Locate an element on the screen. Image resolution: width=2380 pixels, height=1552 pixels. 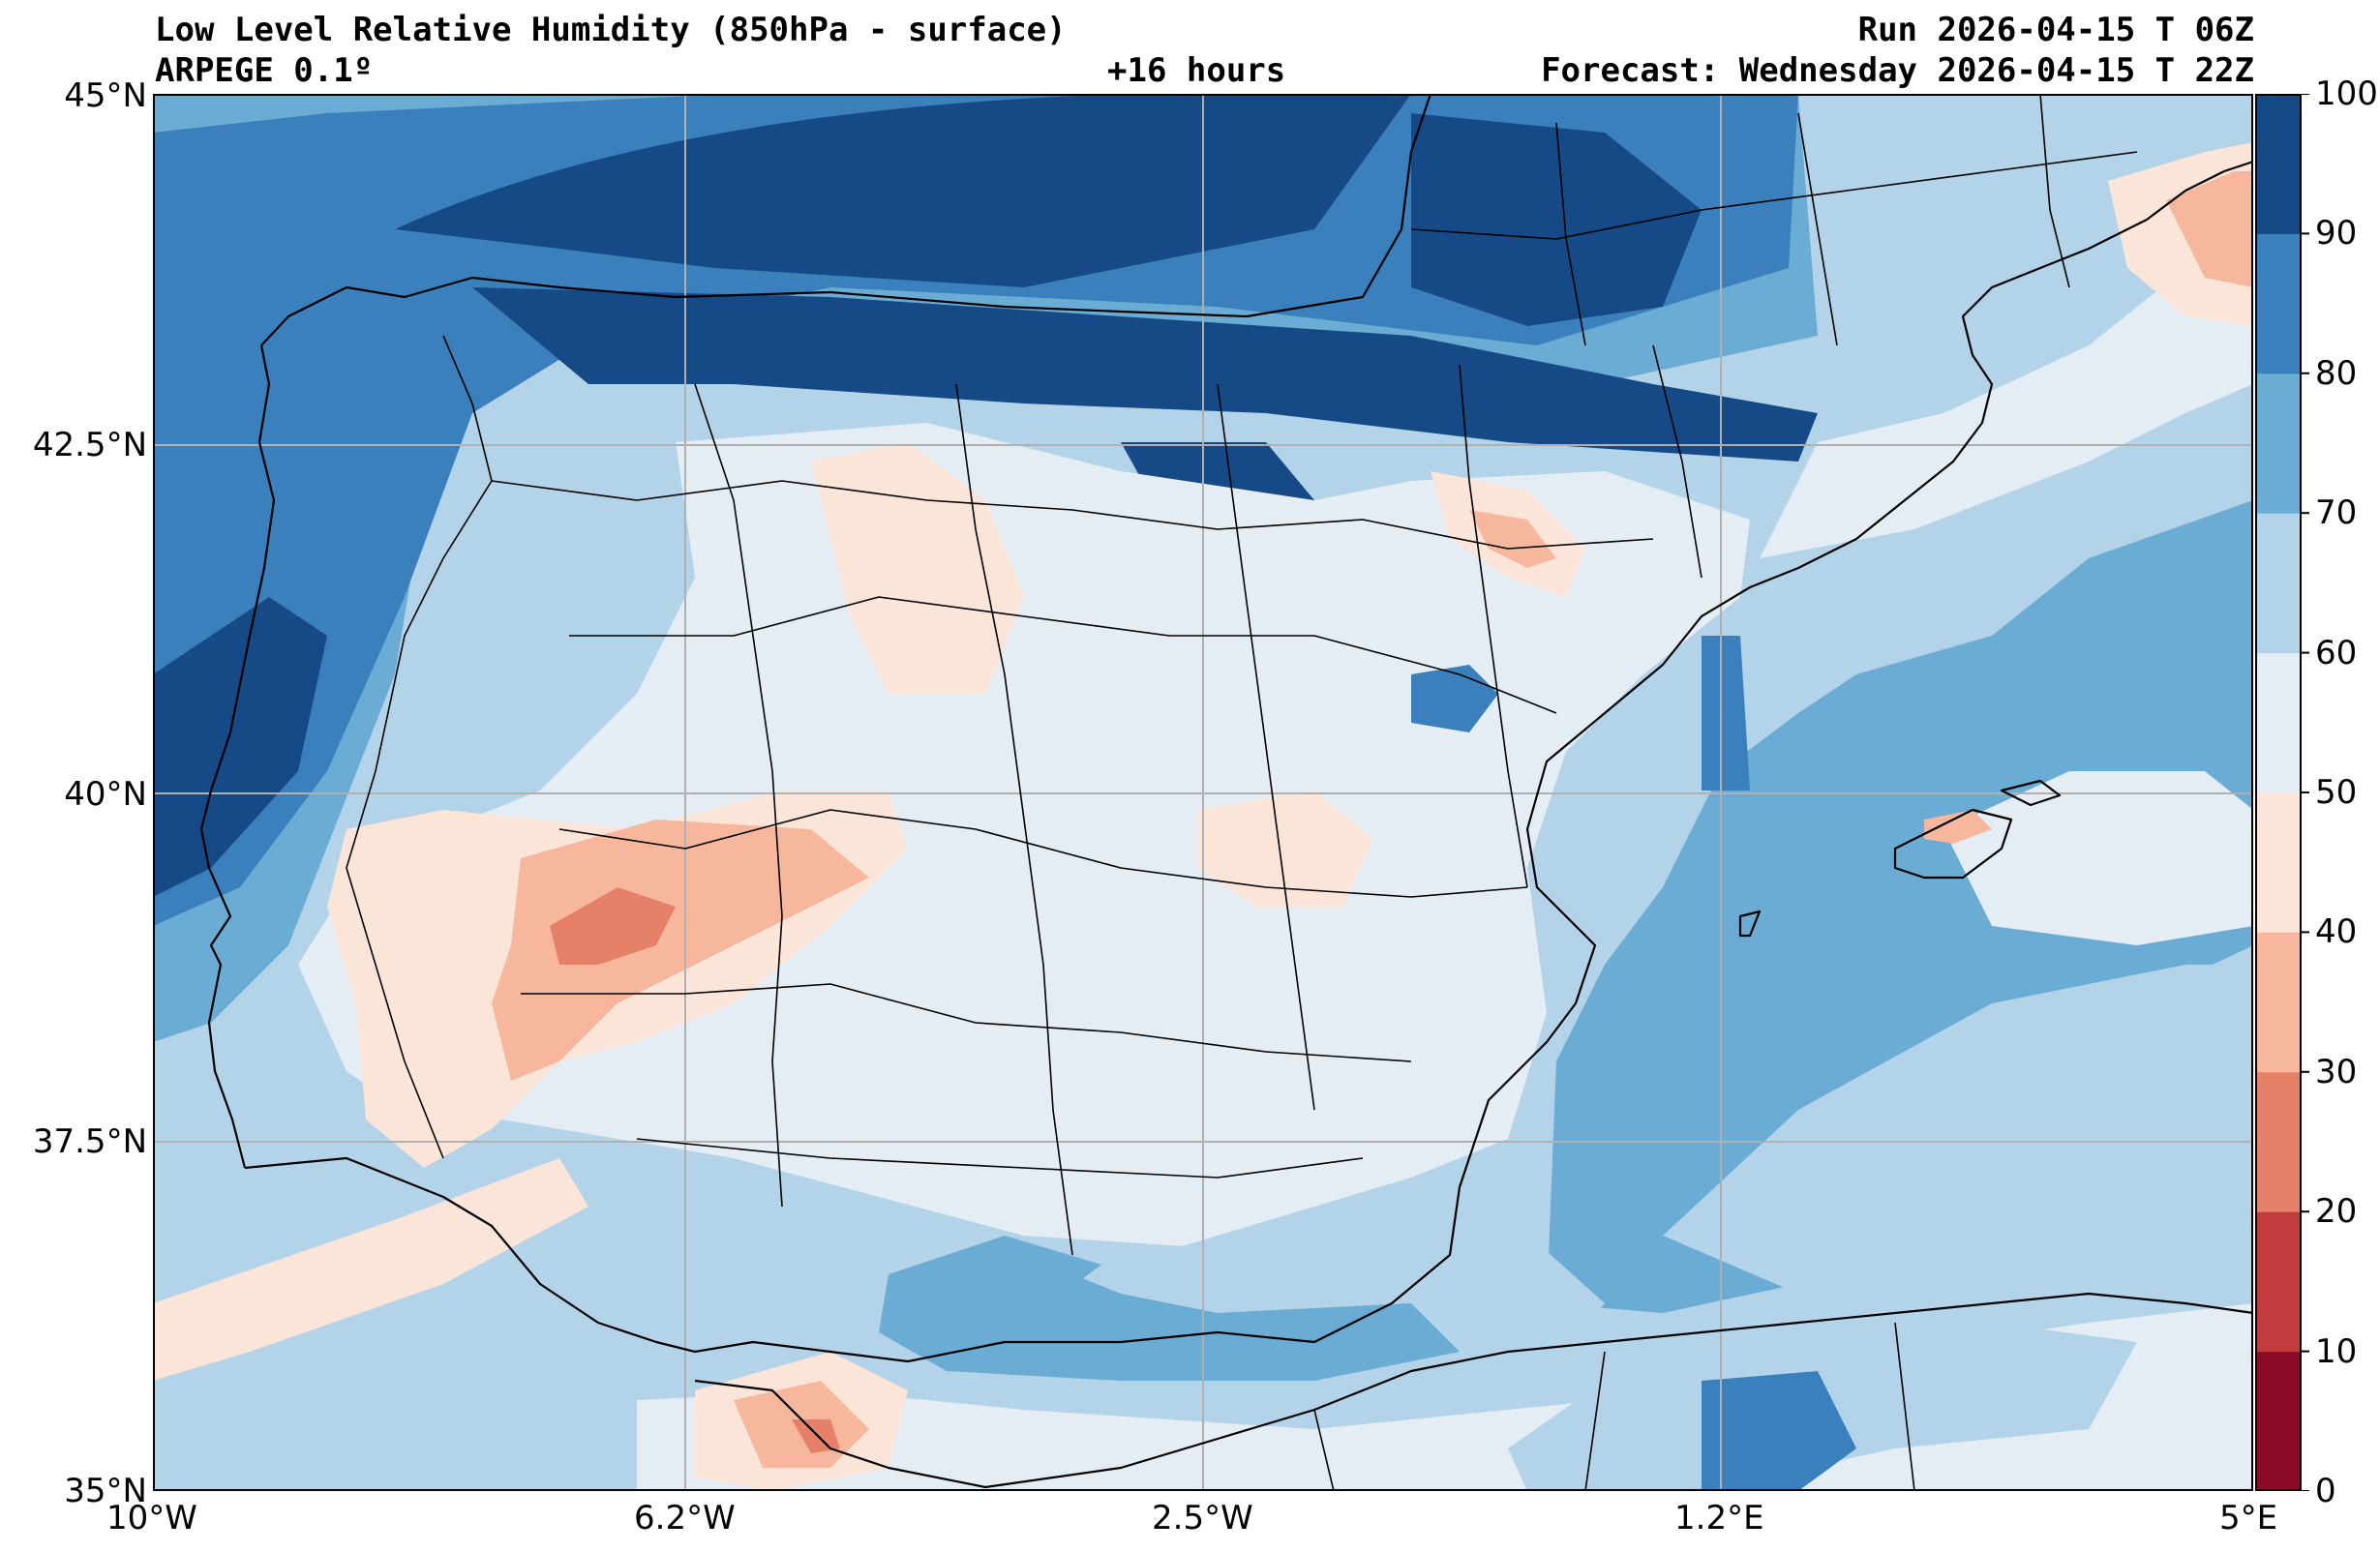
colorbar-label-60: 60 is located at coordinates (2337, 653).